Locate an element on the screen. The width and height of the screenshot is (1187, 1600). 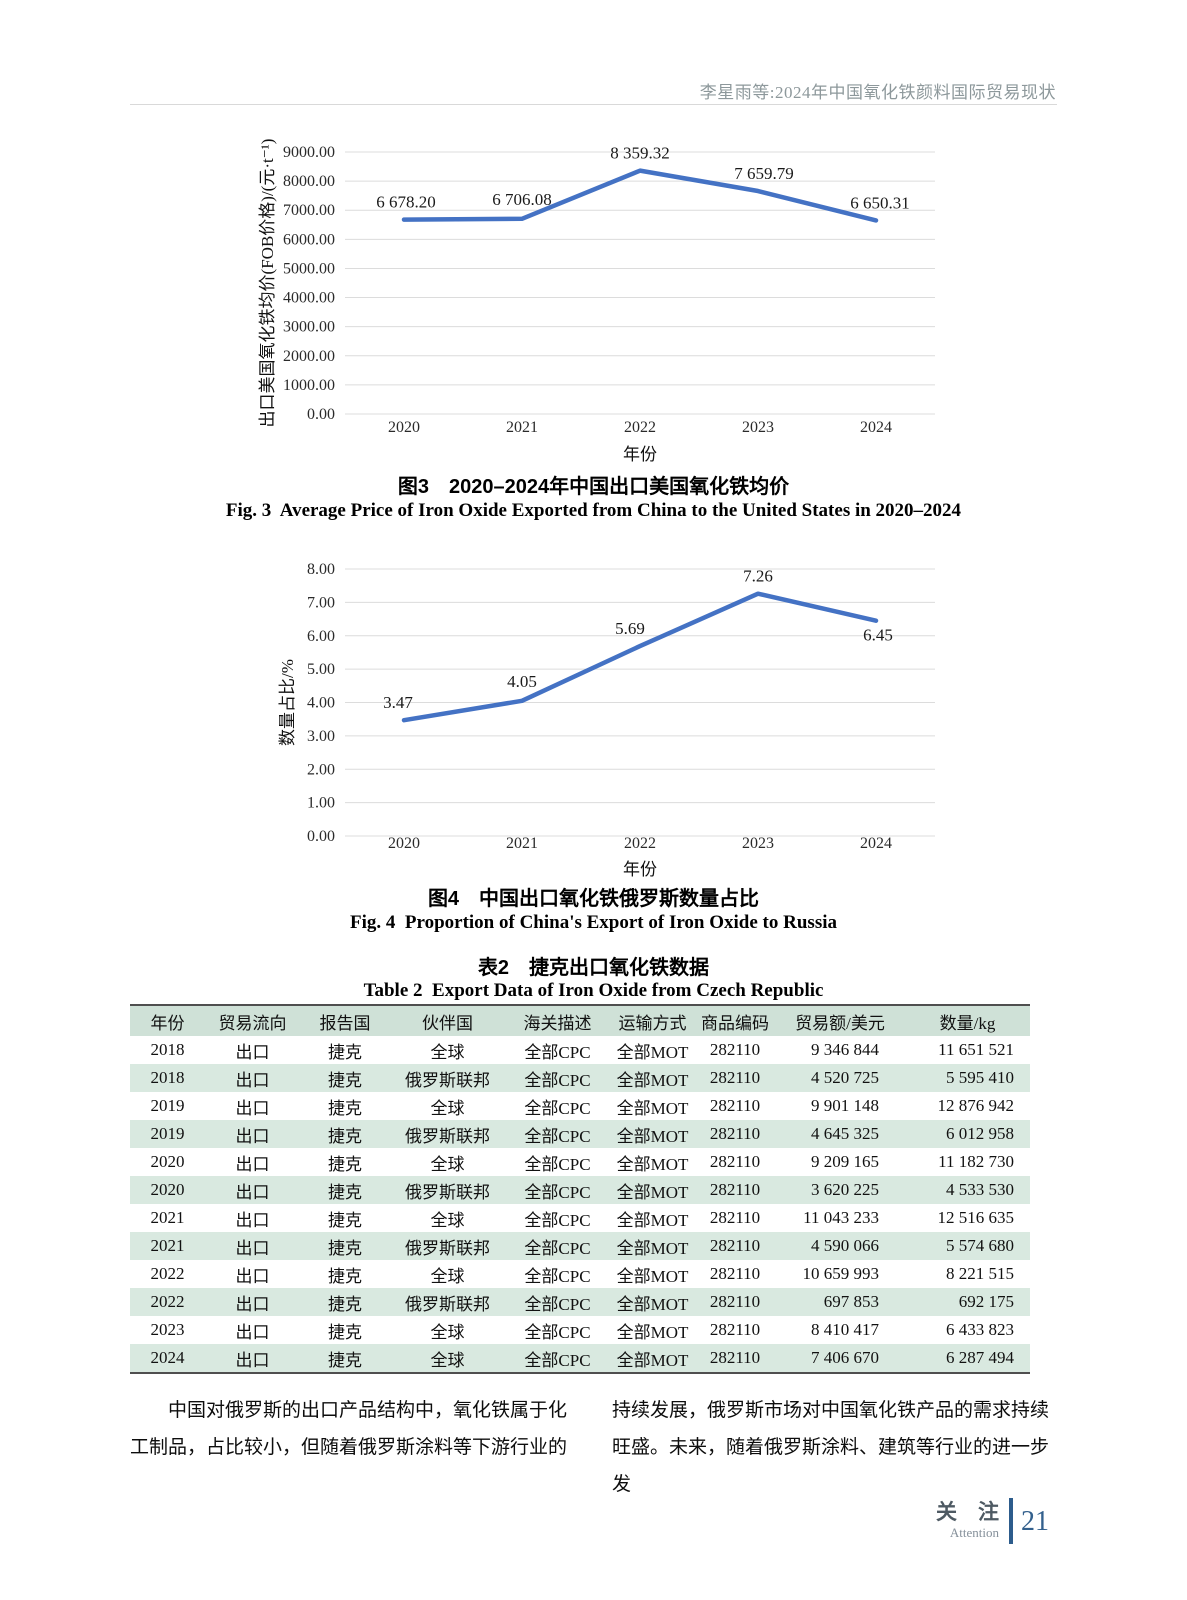
page-footer: 关 注 Attention 21 is located at coordinates (992, 1520).